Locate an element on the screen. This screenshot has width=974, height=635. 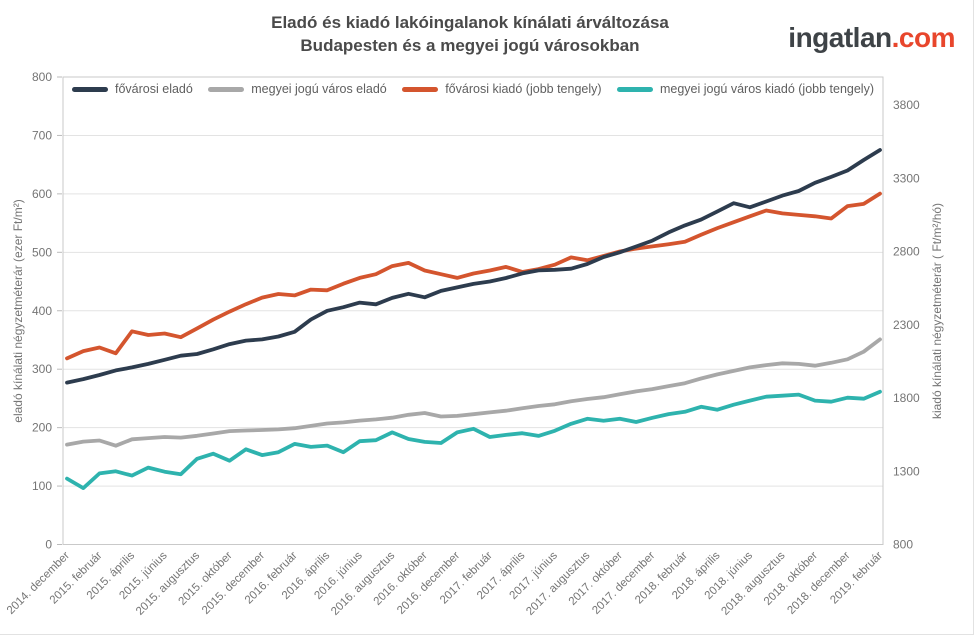
legend-item-megyei-jogu-varos-elado: megyei jogú város eladó is located at coordinates (297, 89).